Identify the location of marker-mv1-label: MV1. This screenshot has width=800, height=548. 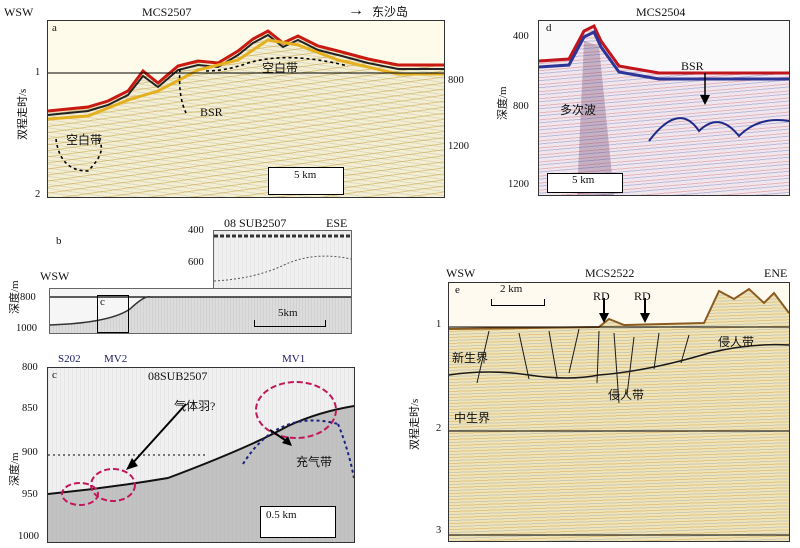
(294, 359).